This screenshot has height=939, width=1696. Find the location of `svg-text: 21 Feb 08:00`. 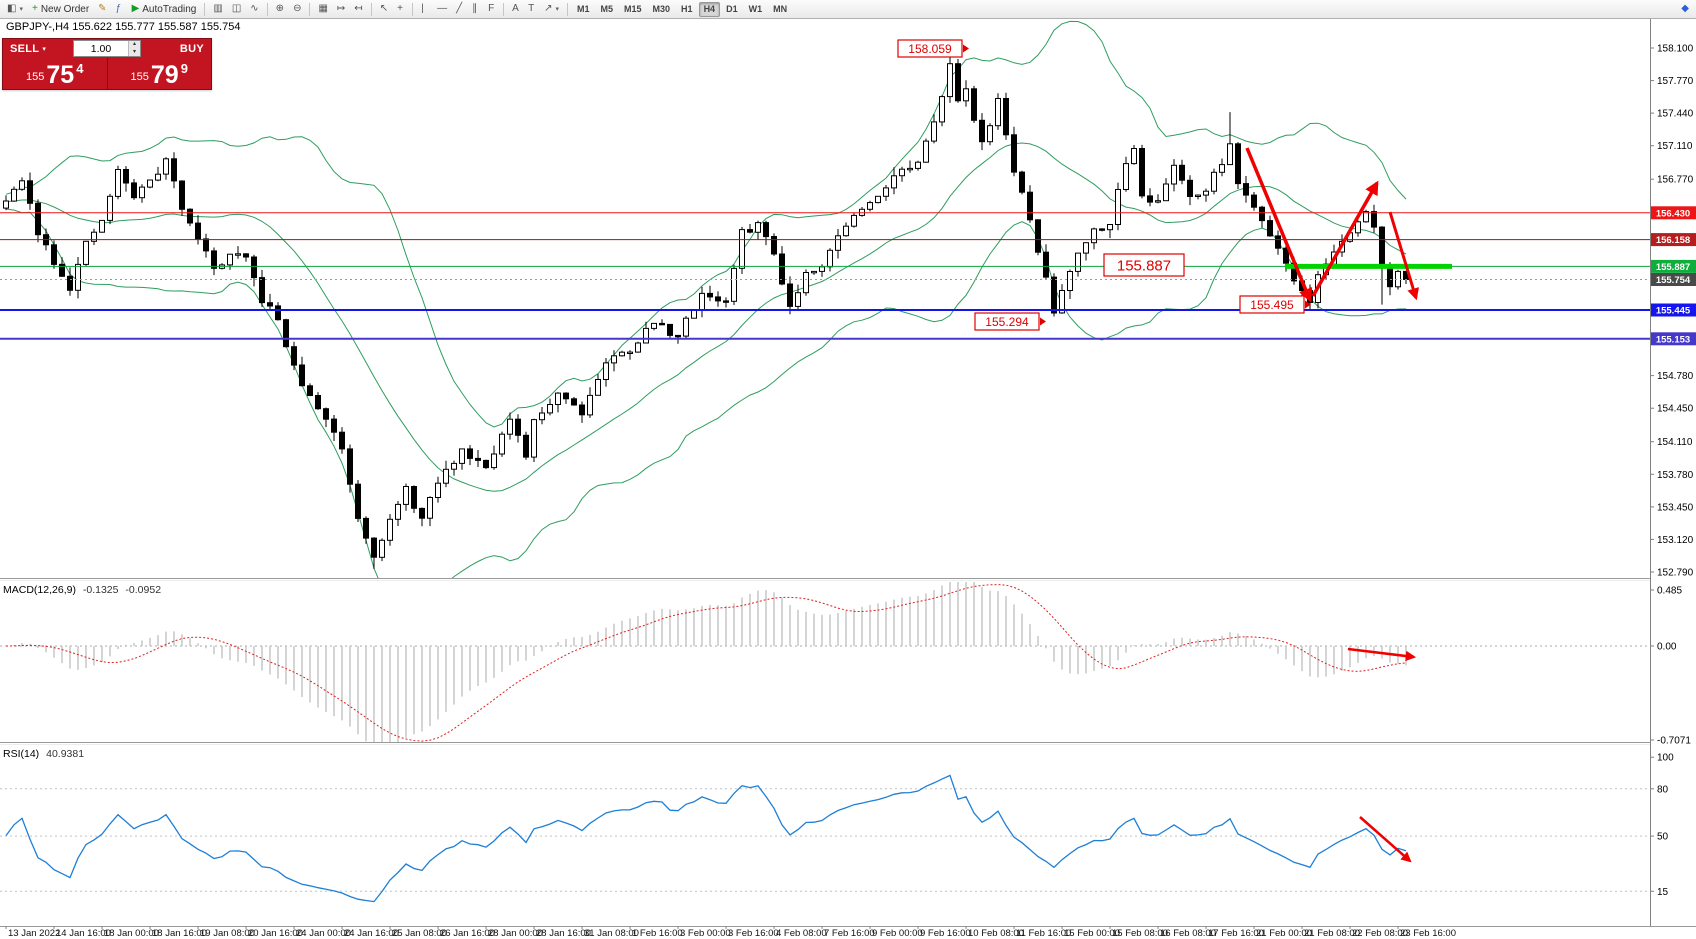

svg-text: 21 Feb 08:00 is located at coordinates (1332, 933).